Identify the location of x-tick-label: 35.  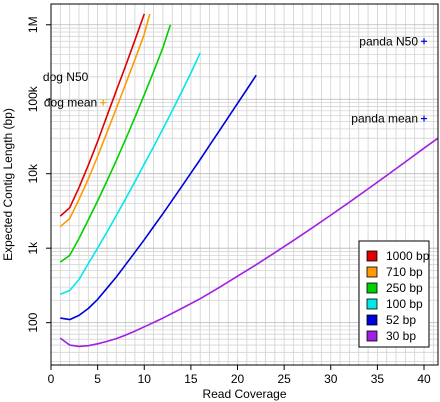
(378, 379).